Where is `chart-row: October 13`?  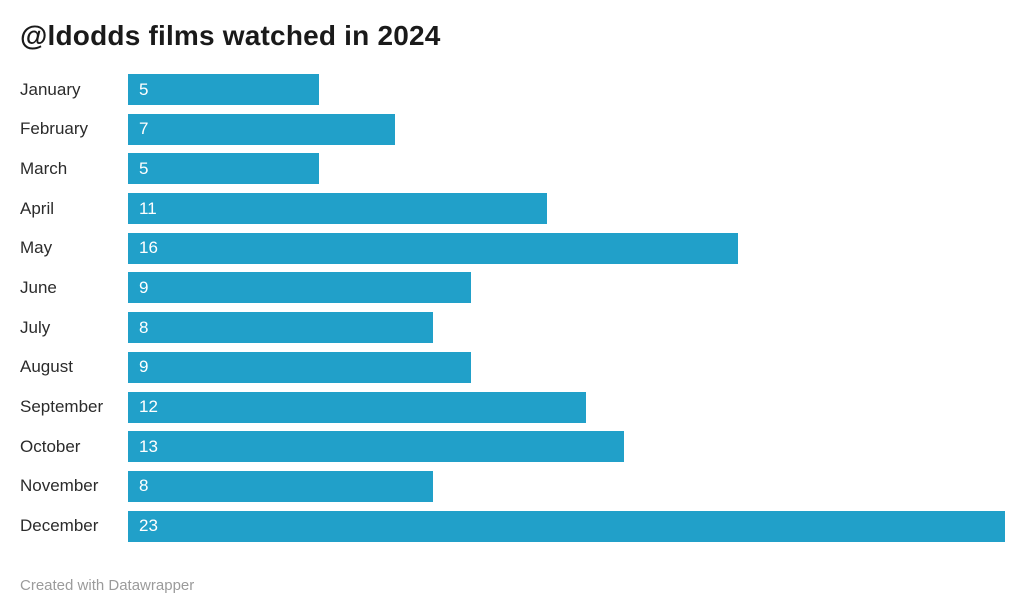 chart-row: October 13 is located at coordinates (511, 447).